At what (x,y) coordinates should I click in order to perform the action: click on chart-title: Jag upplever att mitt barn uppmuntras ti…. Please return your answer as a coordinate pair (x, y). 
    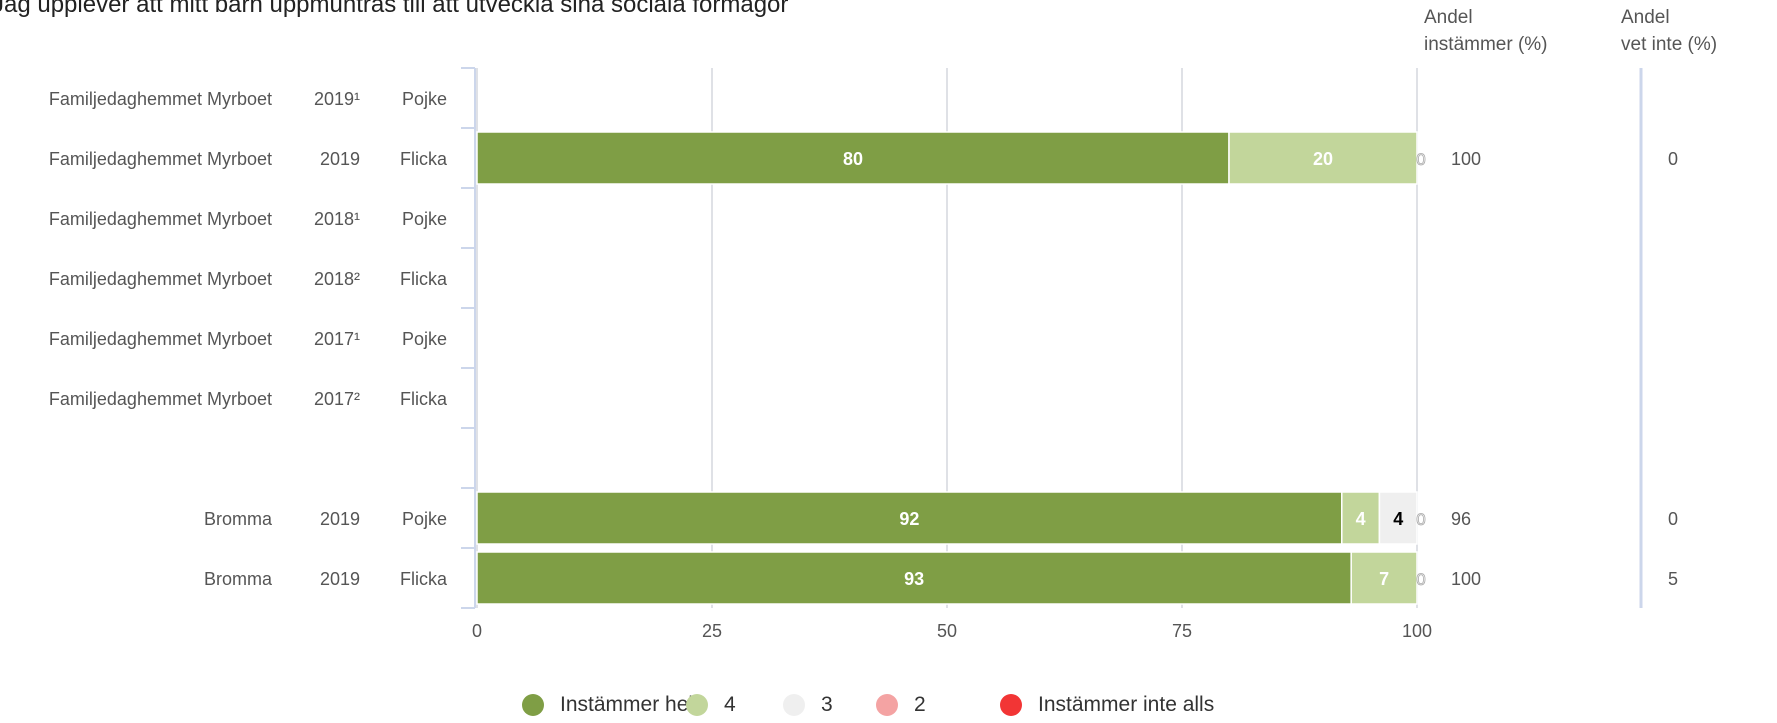
    Looking at the image, I should click on (394, 9).